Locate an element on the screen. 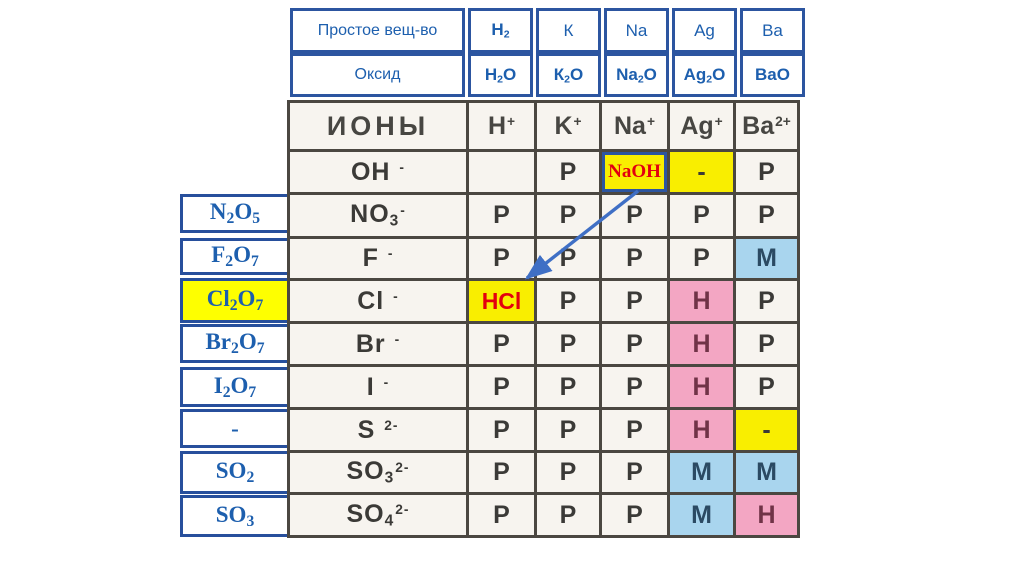 Image resolution: width=1024 pixels, height=576 pixels. cell-s-na: P is located at coordinates (634, 430).